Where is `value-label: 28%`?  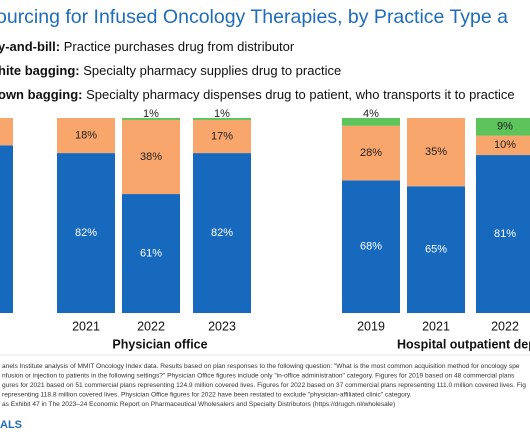 value-label: 28% is located at coordinates (371, 153).